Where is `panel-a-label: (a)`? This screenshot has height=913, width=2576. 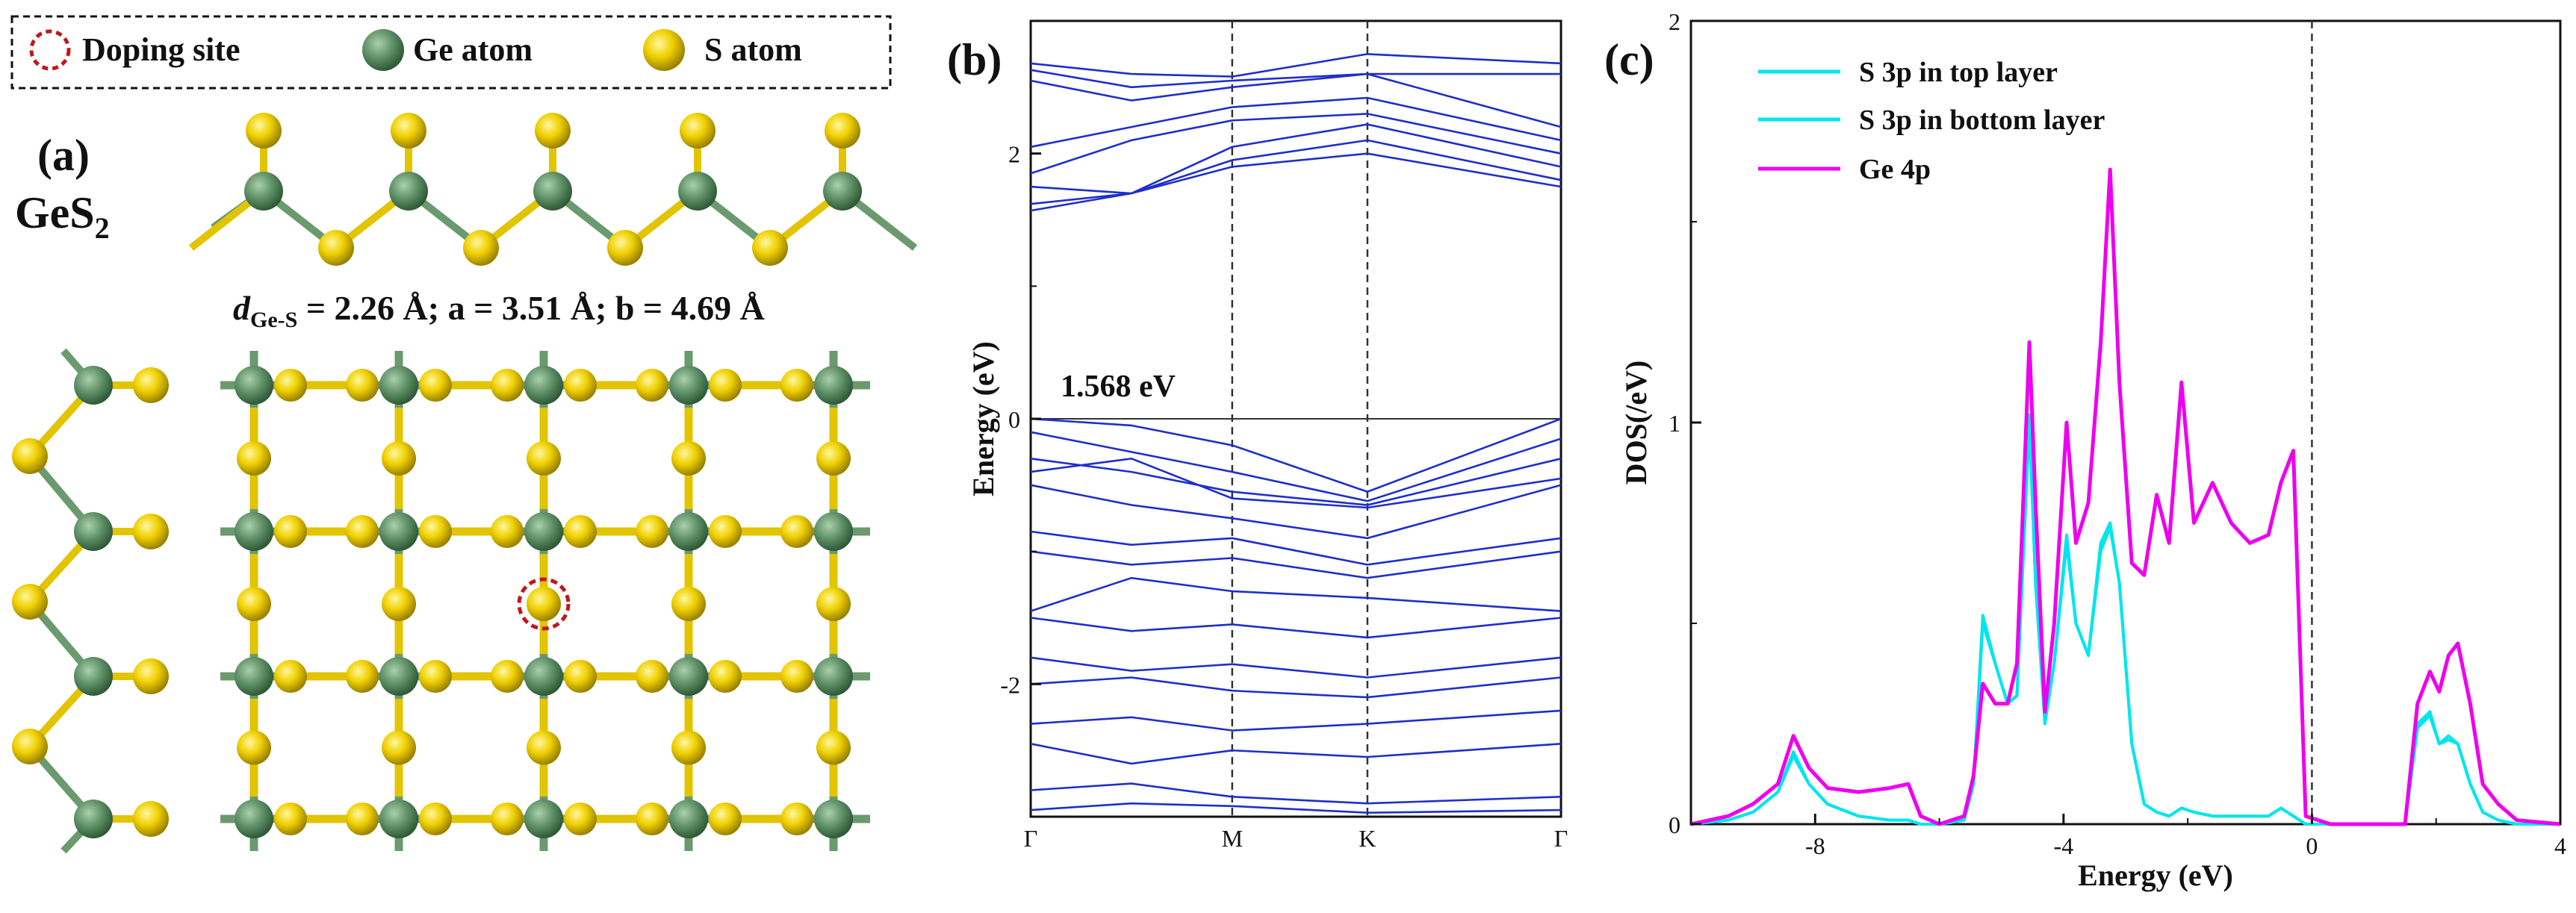
panel-a-label: (a) is located at coordinates (64, 155).